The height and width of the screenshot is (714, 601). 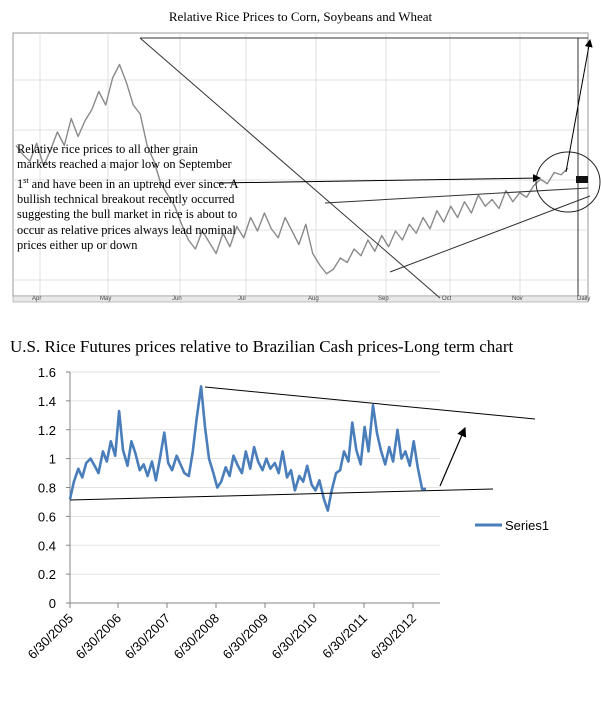 What do you see at coordinates (527, 525) in the screenshot?
I see `chart2-legend-label: Series1` at bounding box center [527, 525].